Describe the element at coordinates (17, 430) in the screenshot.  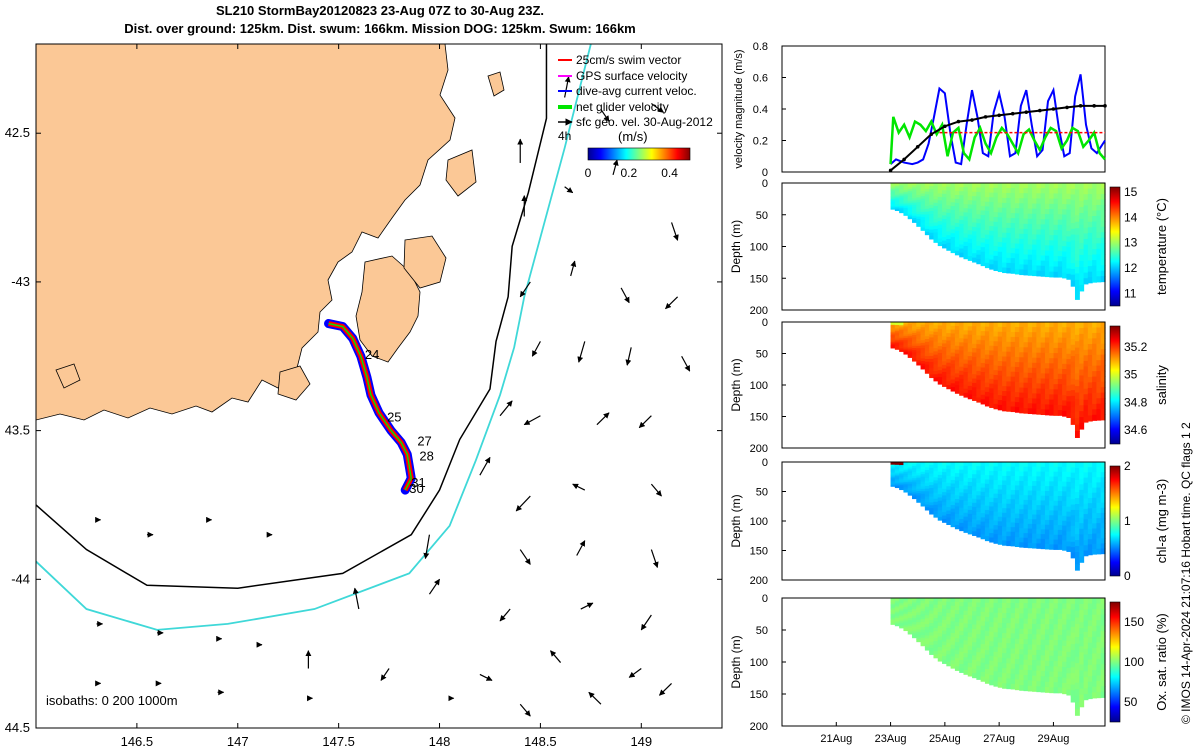
I see `map-ytick-label-2: 43.5` at that location.